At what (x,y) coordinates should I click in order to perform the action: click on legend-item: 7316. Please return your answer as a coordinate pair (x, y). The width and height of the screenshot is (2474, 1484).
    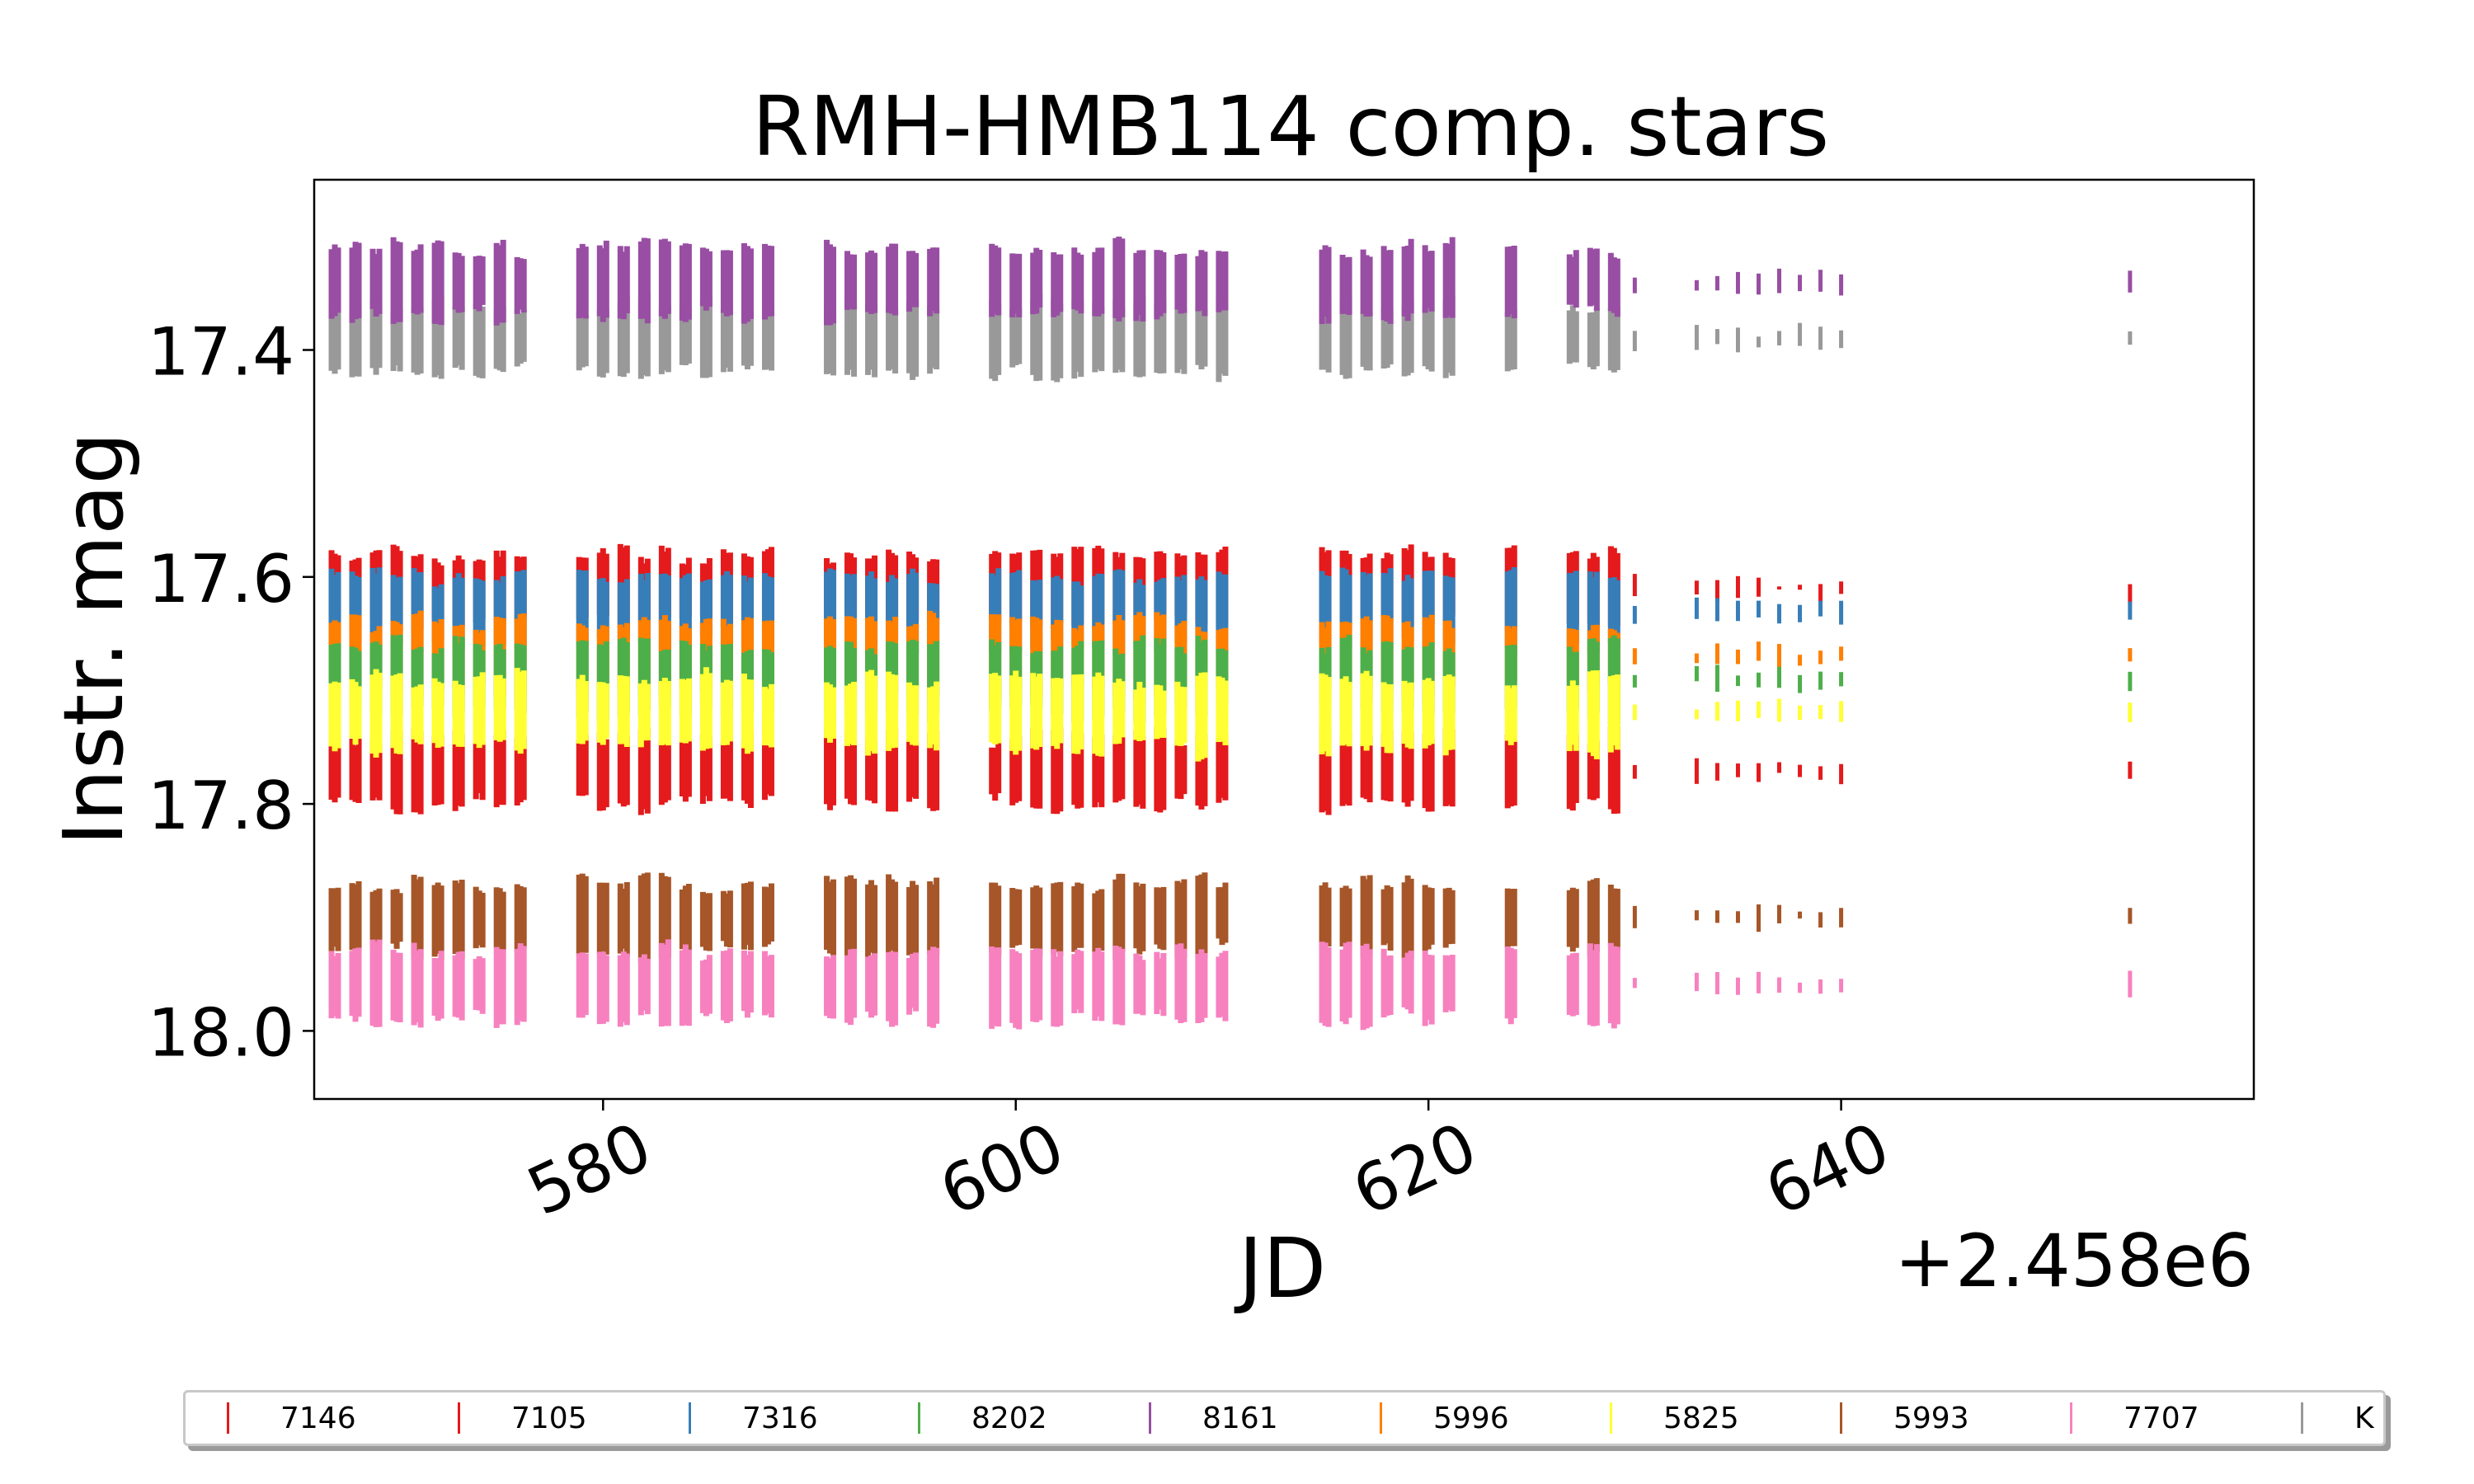
    Looking at the image, I should click on (753, 1418).